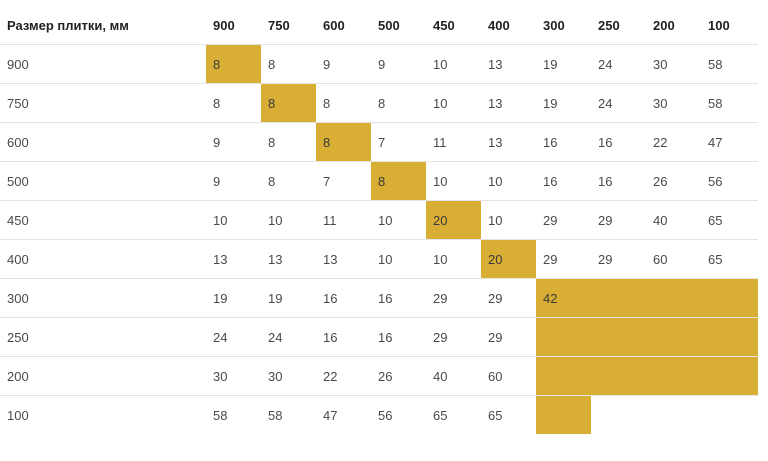  I want to click on table-cell: 20, so click(508, 259).